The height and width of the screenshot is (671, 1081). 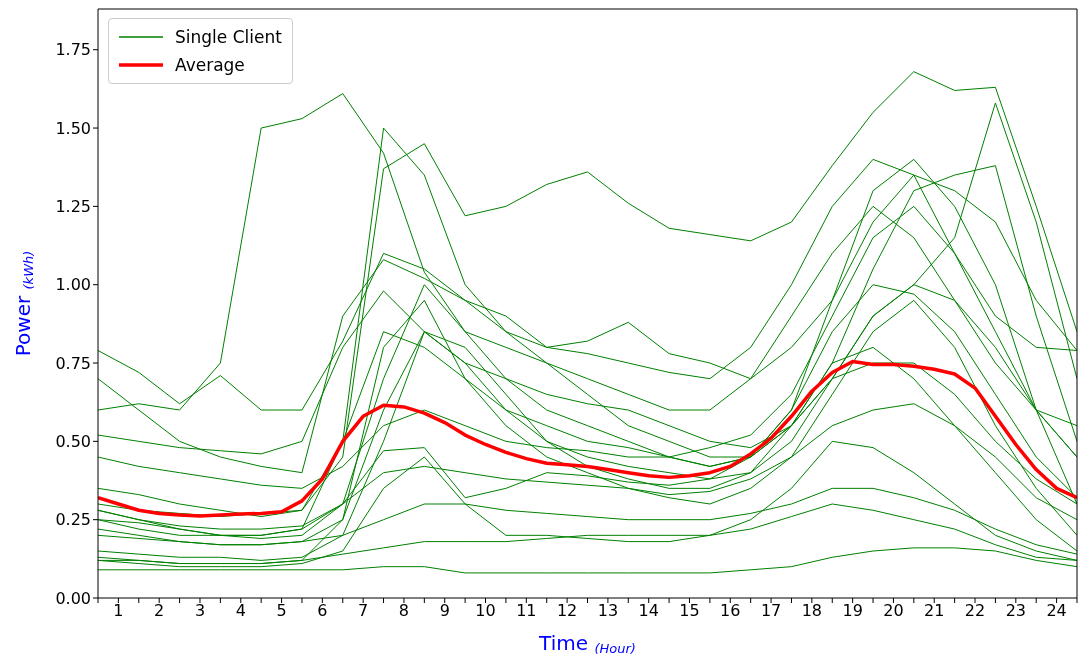 What do you see at coordinates (159, 611) in the screenshot?
I see `x-tick-label: 2` at bounding box center [159, 611].